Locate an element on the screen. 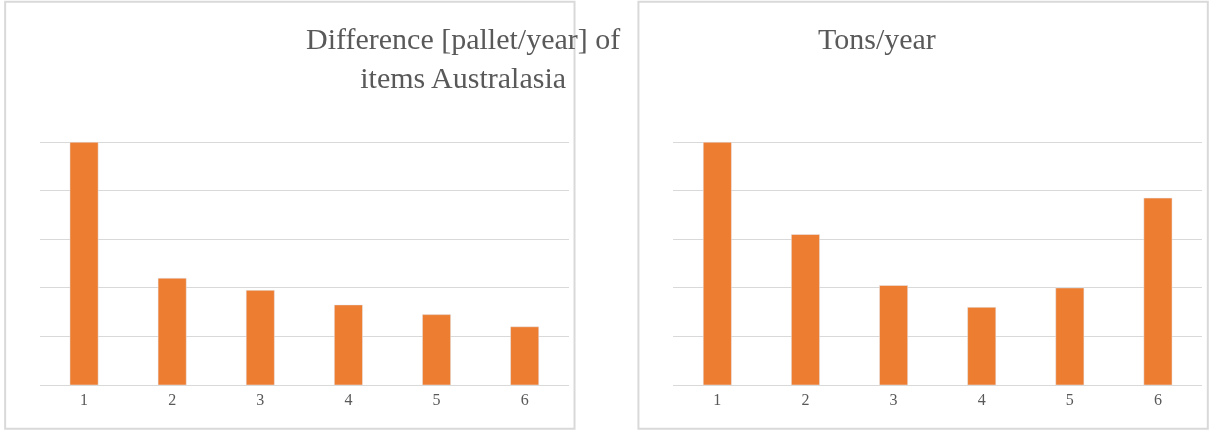 The height and width of the screenshot is (435, 1222). chart-title: Tons/year is located at coordinates (877, 38).